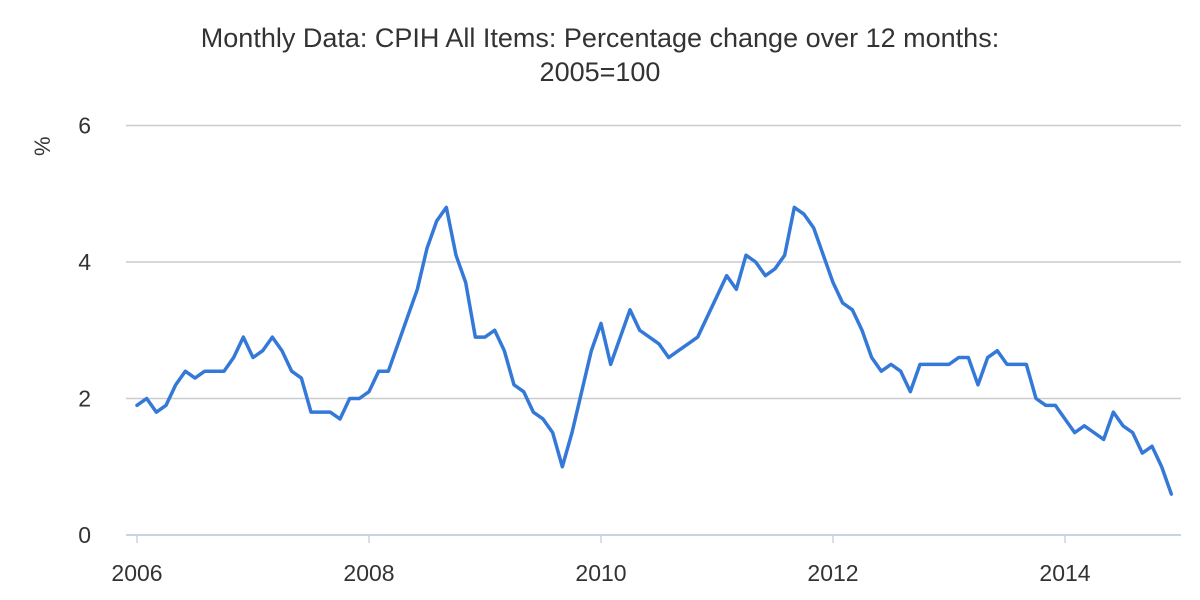 The width and height of the screenshot is (1200, 600). I want to click on x-tick-label: 2014, so click(1064, 573).